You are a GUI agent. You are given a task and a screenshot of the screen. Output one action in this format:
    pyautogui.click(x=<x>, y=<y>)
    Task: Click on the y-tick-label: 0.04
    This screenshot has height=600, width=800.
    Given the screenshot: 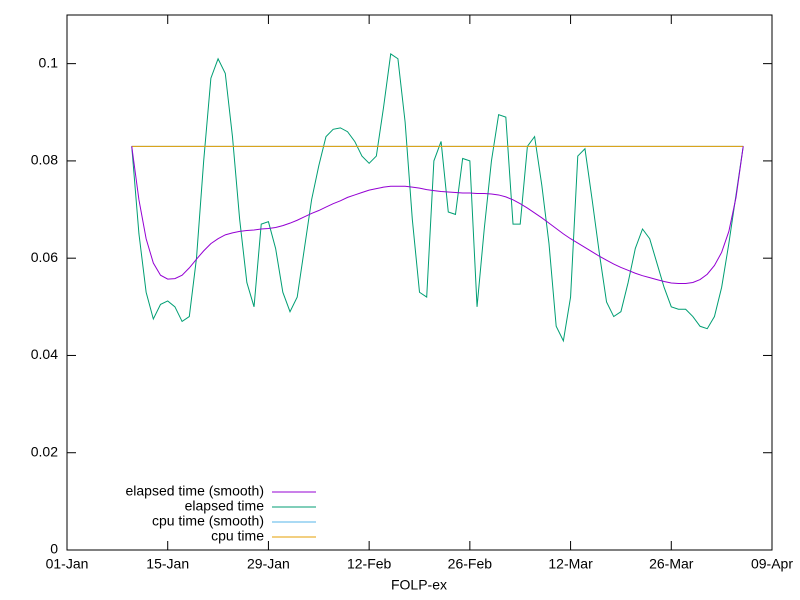 What is the action you would take?
    pyautogui.click(x=44, y=354)
    